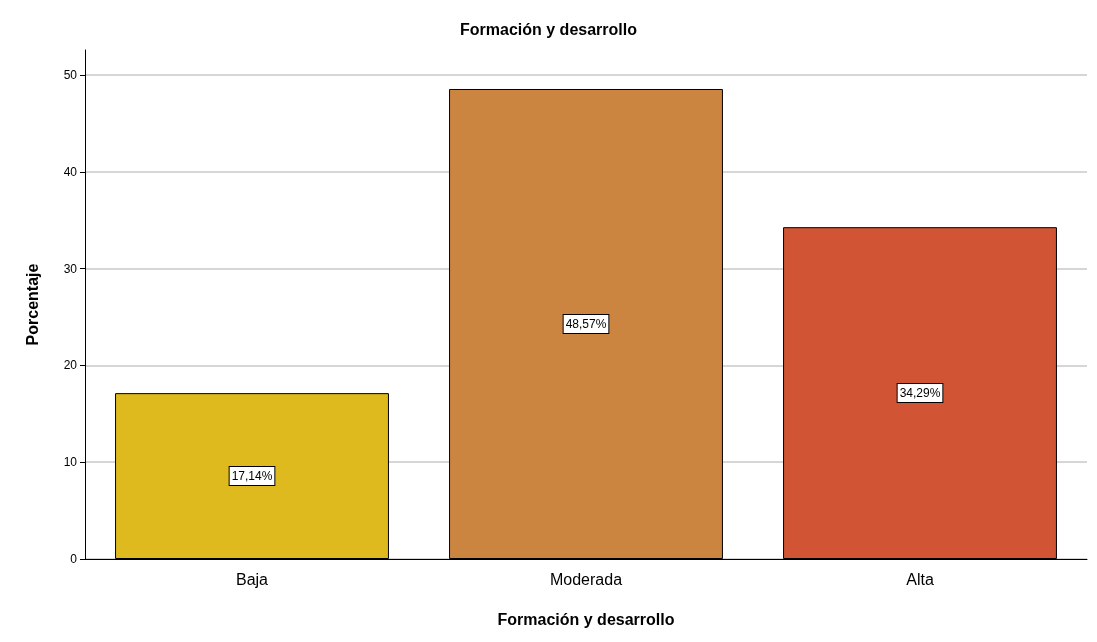 The image size is (1097, 642). I want to click on y-tick-label: 0, so click(74, 559).